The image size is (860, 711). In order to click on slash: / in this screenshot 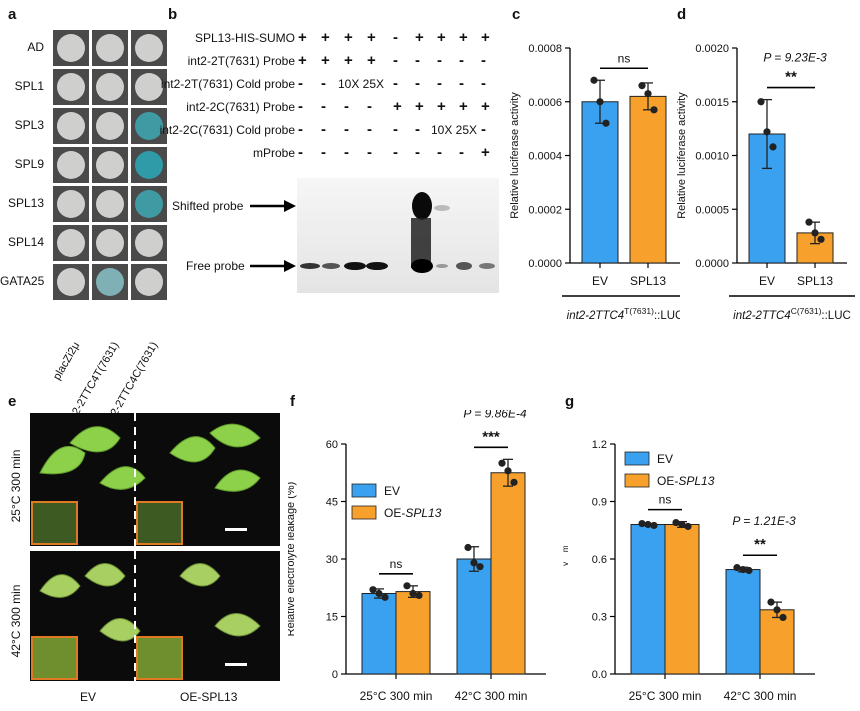, I will do `click(564, 560)`.